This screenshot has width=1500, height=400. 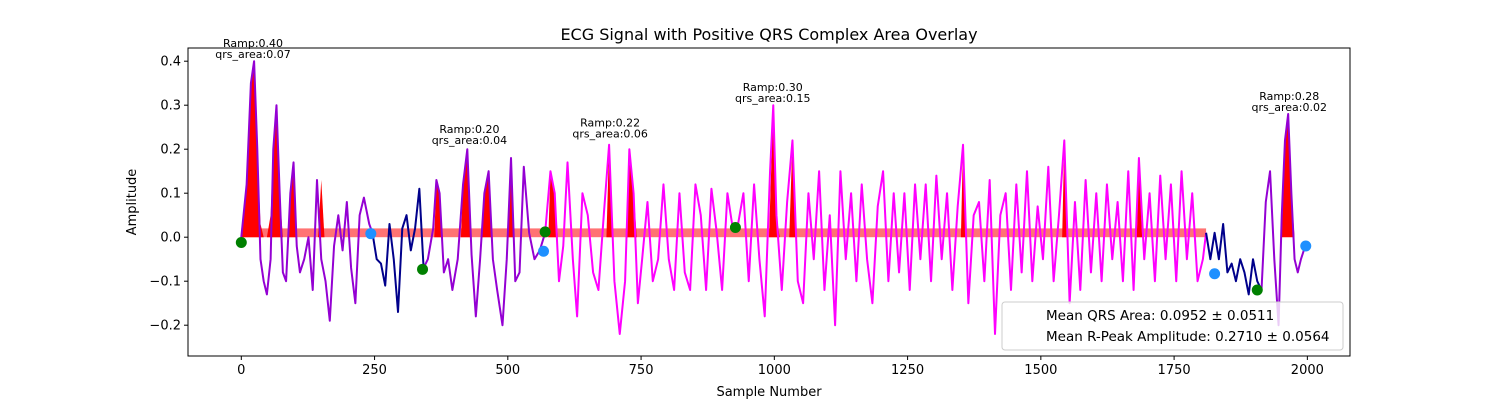 I want to click on annotation-qrs-area: qrs_area:0.06, so click(x=609, y=133).